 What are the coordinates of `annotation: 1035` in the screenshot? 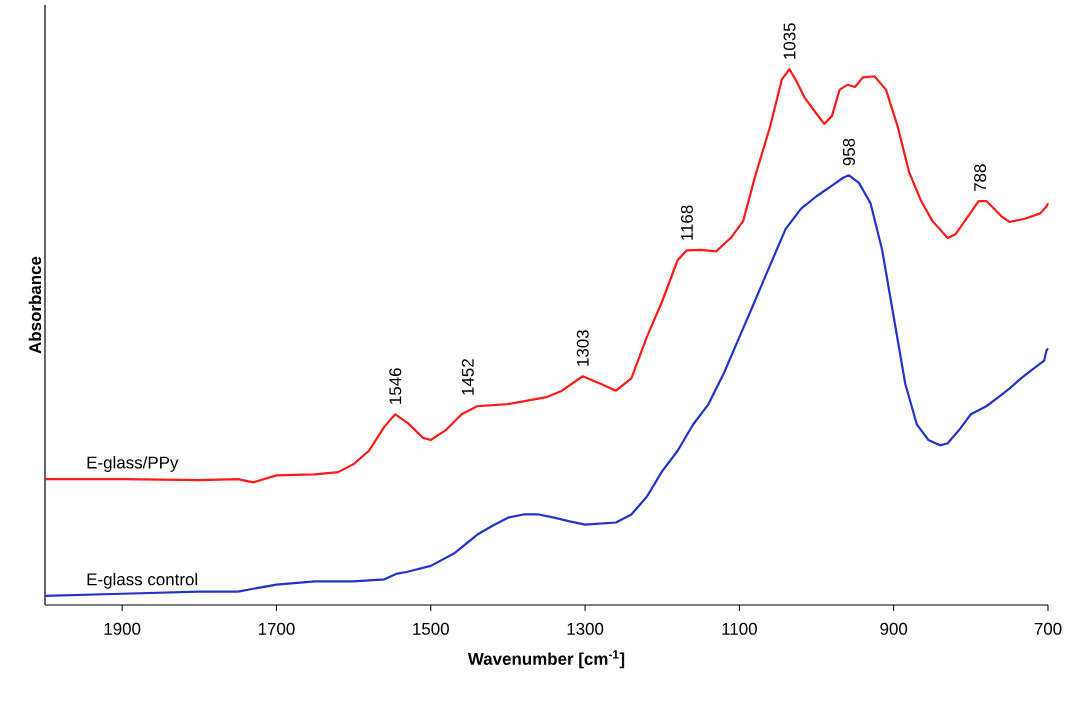 It's located at (789, 41).